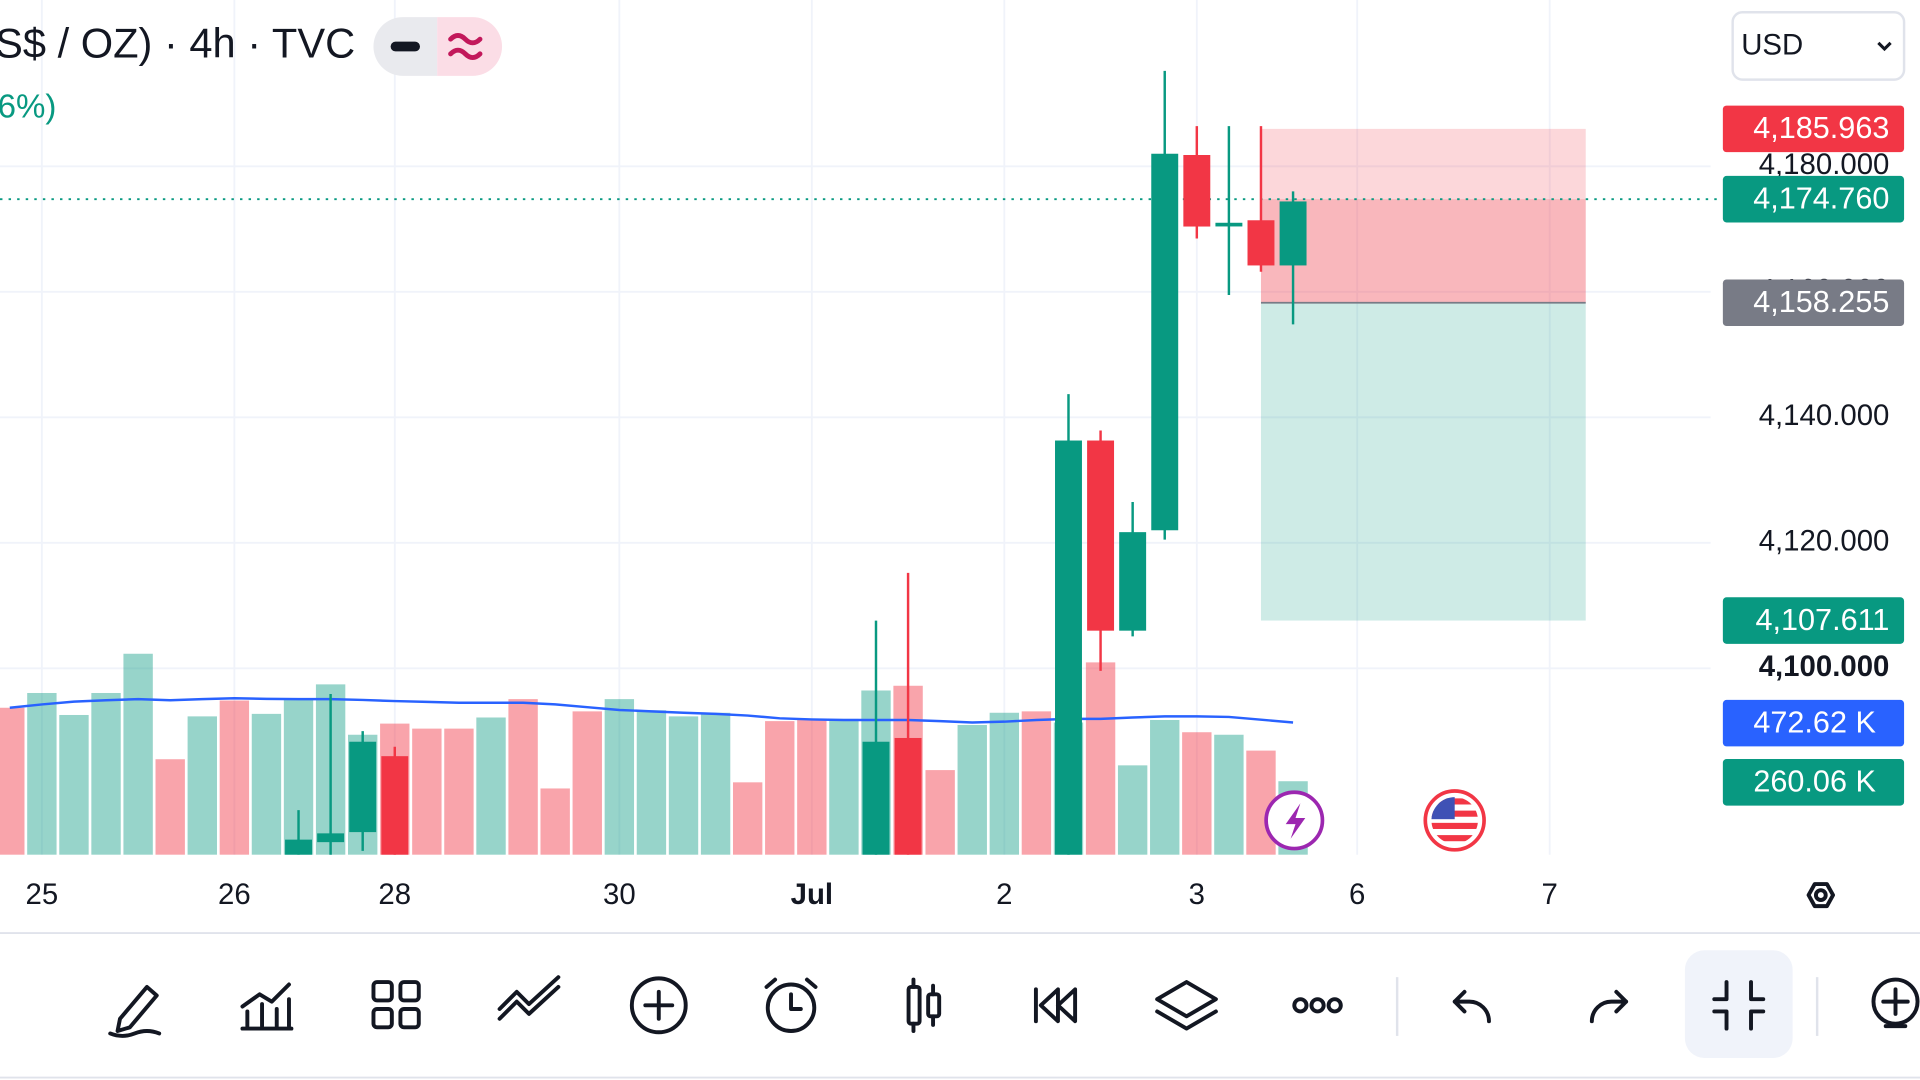 The width and height of the screenshot is (1920, 1080). What do you see at coordinates (1821, 302) in the screenshot?
I see `price-label: 4,158.255` at bounding box center [1821, 302].